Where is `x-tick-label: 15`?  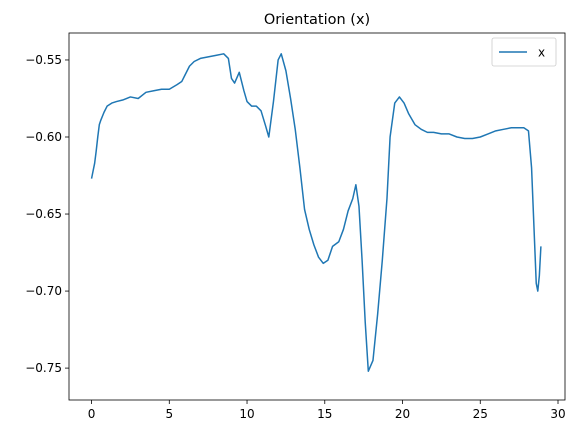 x-tick-label: 15 is located at coordinates (324, 414).